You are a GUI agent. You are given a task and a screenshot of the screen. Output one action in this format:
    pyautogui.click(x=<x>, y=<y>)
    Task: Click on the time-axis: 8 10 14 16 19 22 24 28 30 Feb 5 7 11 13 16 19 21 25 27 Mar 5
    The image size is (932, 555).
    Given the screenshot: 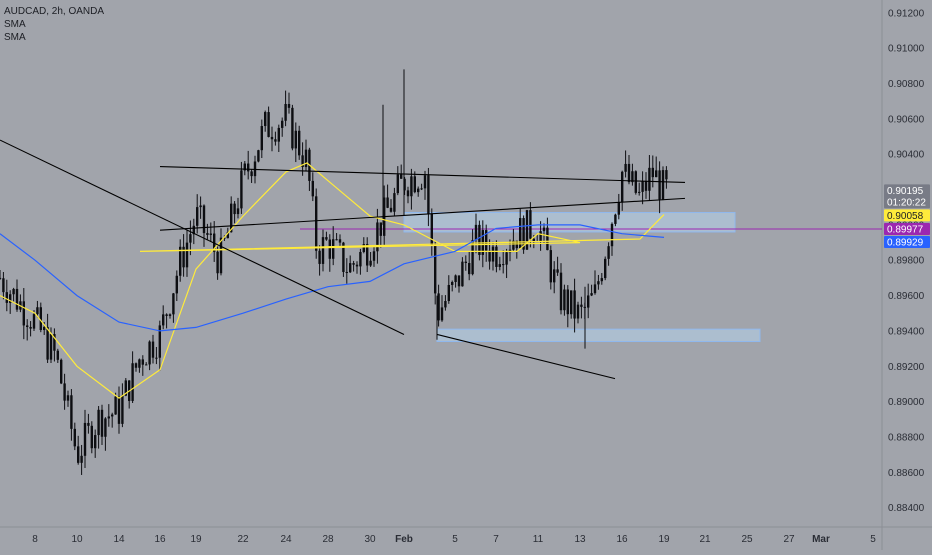 What is the action you would take?
    pyautogui.click(x=454, y=539)
    